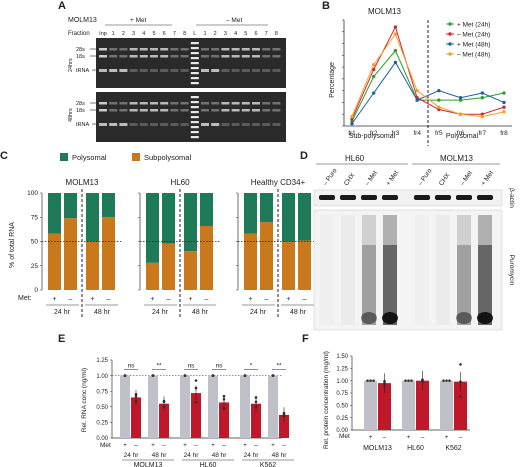  I want to click on chart-e-ytick-label: 0.50, so click(102, 408).